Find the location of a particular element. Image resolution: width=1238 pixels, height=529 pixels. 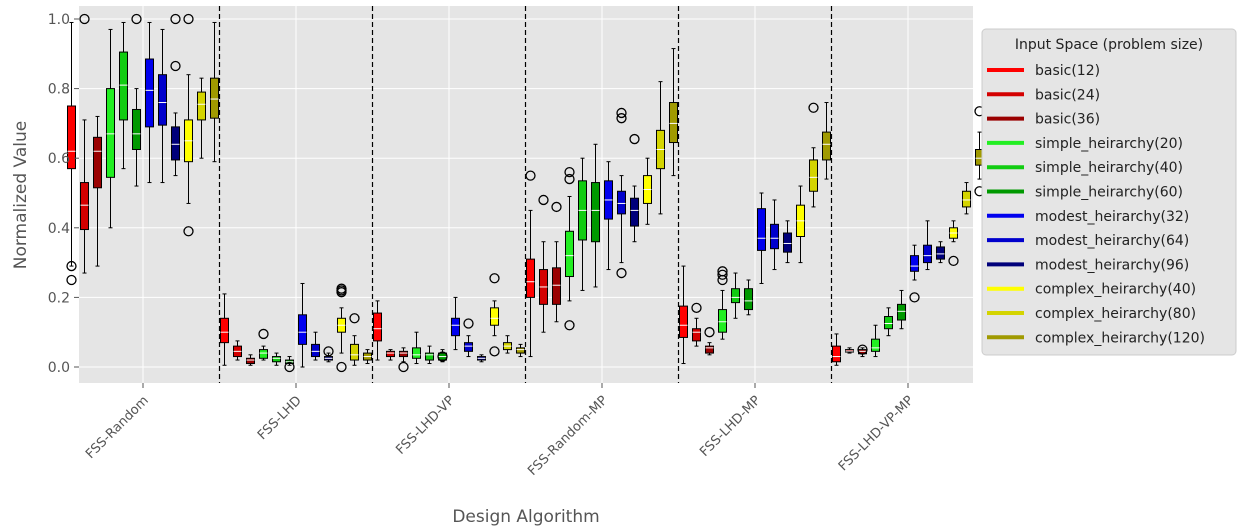

box-complex_heirarchy(120)-FSS-Random-MP is located at coordinates (673, 112).